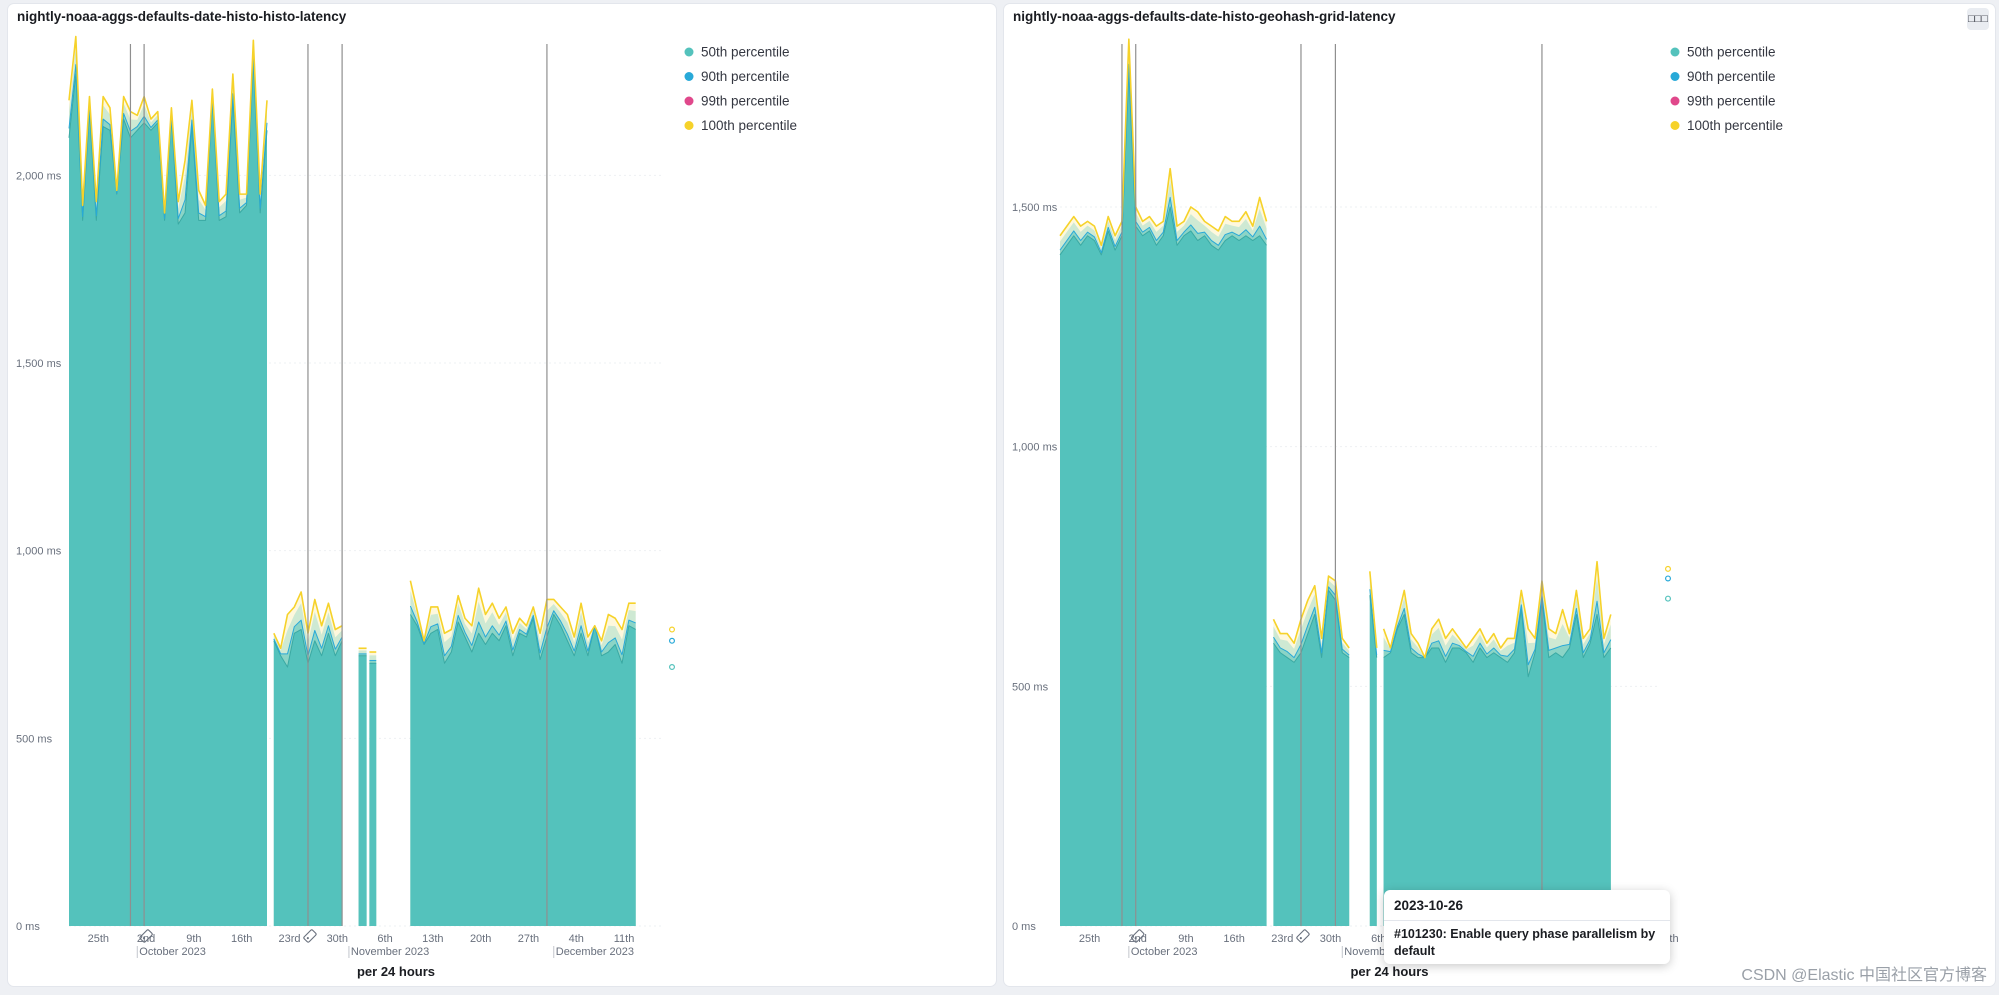  Describe the element at coordinates (1035, 208) in the screenshot. I see `y-tick-label: 1,500 ms` at that location.